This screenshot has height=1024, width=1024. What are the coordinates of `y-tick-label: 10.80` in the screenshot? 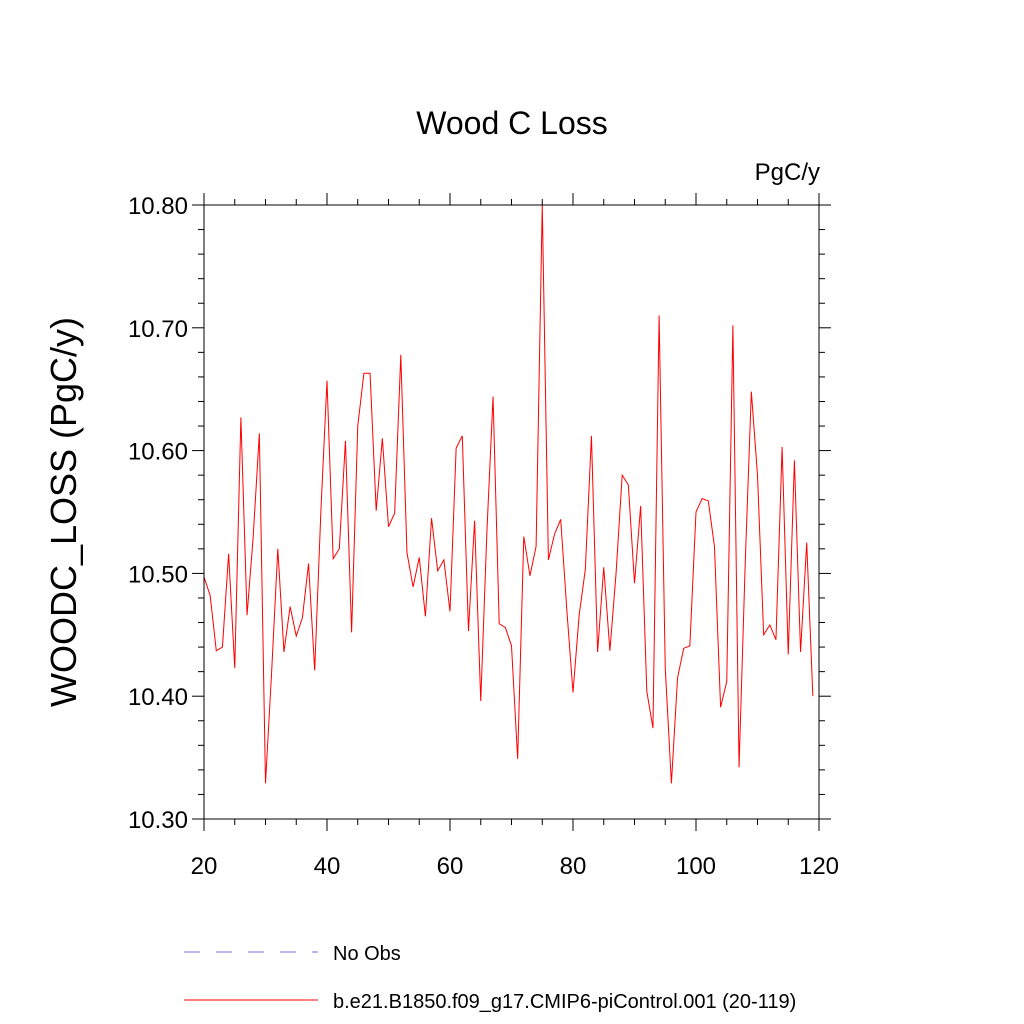 It's located at (158, 206).